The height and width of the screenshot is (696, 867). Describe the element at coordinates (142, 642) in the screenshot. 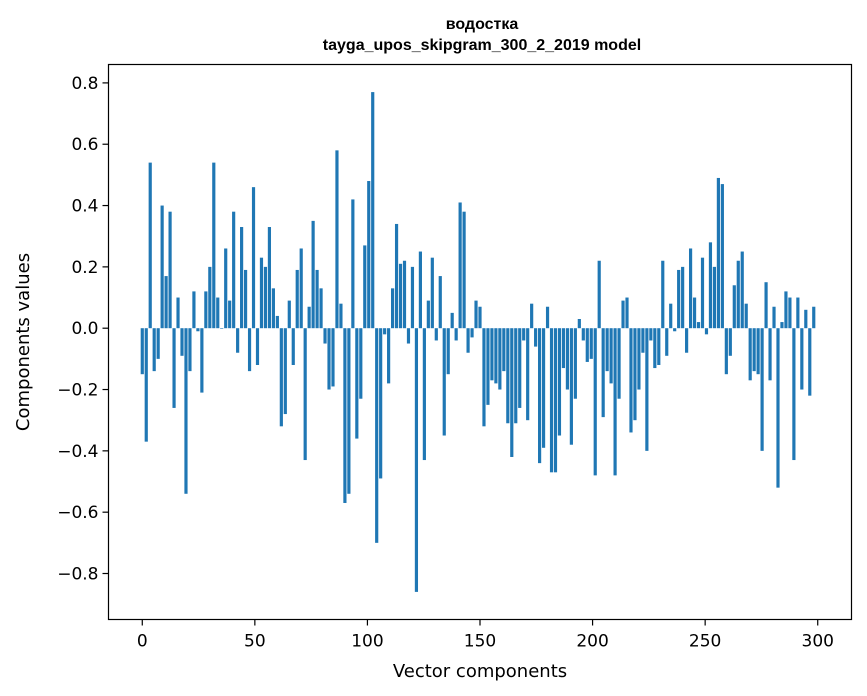

I see `x-tick-label: 0` at that location.